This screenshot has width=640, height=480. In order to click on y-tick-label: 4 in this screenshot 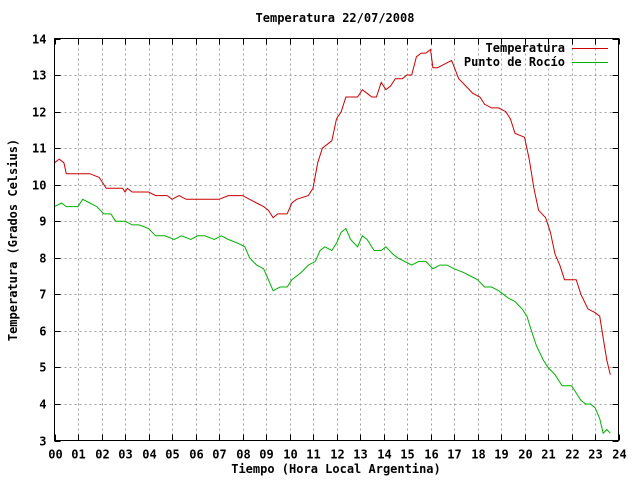, I will do `click(42, 405)`.